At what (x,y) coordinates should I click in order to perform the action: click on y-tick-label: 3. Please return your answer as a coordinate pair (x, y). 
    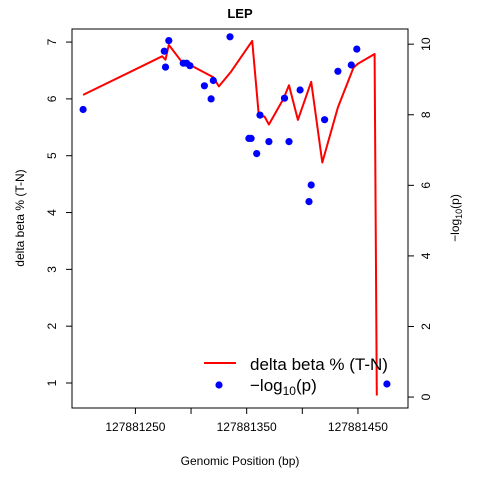
    Looking at the image, I should click on (52, 269).